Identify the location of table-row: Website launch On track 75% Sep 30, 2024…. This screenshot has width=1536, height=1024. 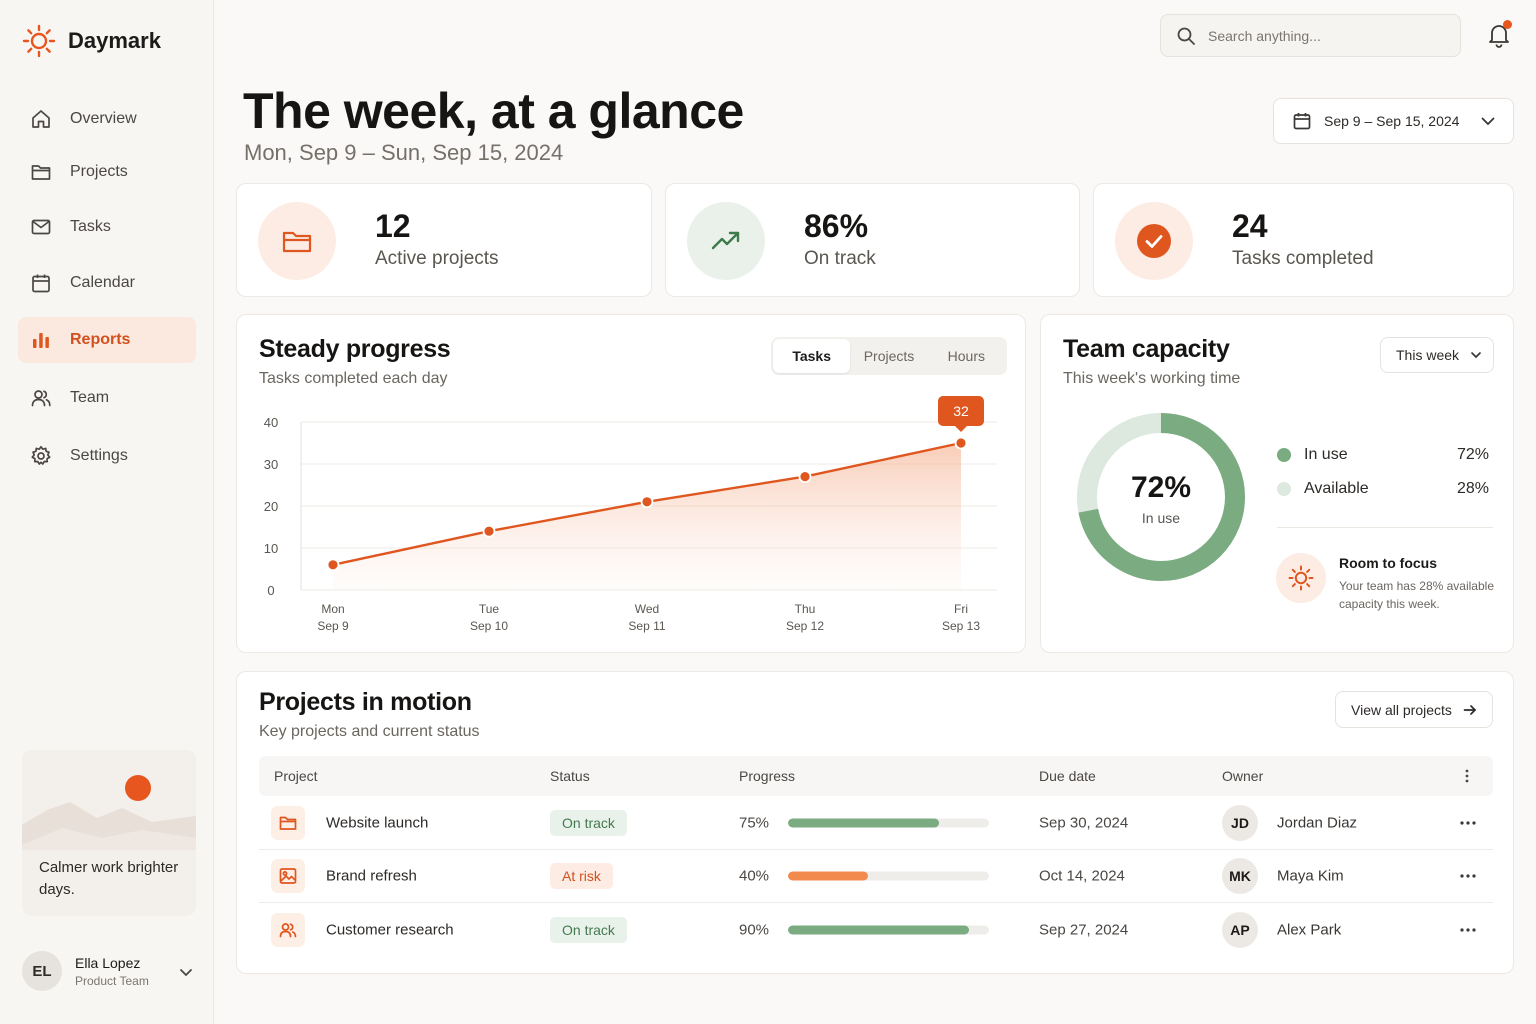
(876, 823).